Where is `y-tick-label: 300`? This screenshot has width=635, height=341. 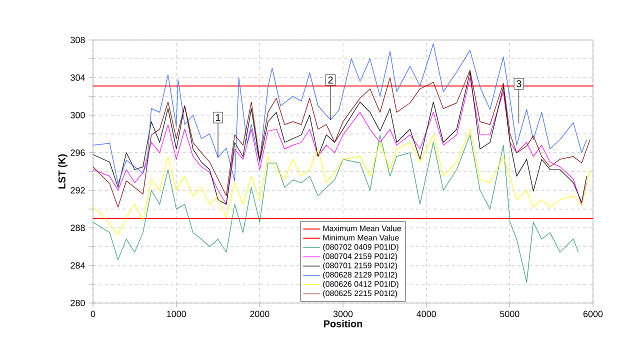
y-tick-label: 300 is located at coordinates (77, 115).